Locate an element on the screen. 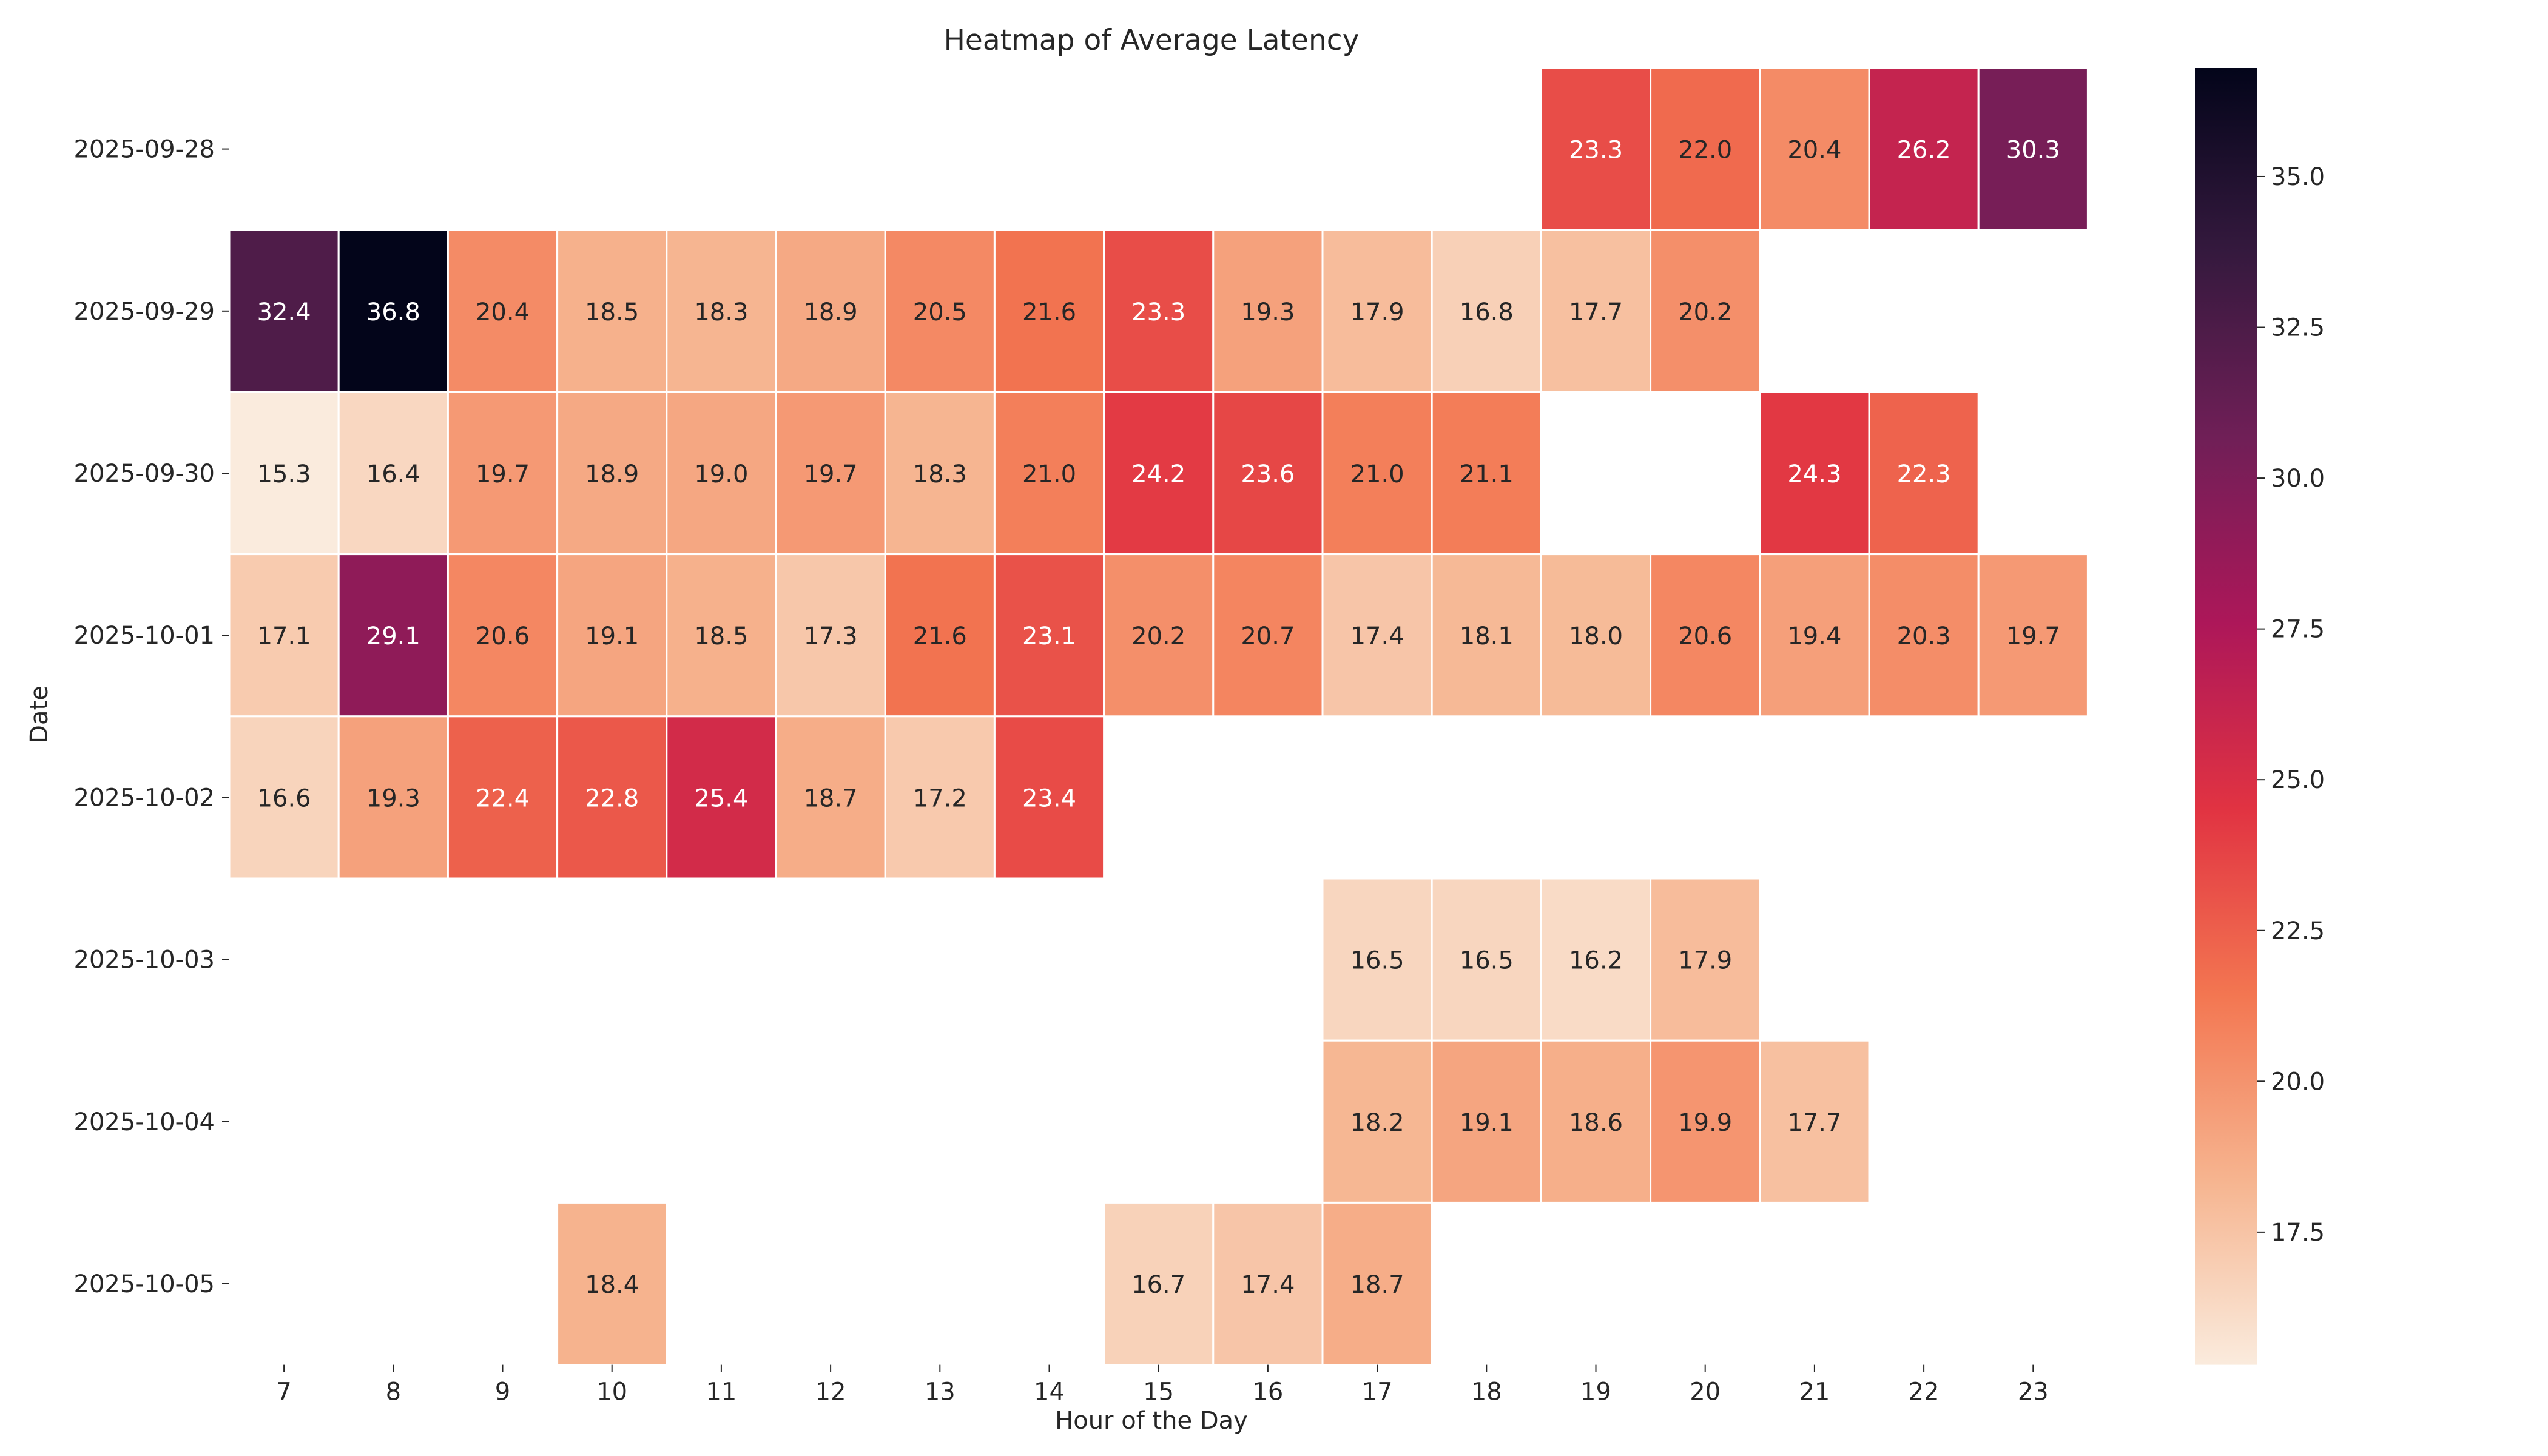  cell-value-label: 17.2 is located at coordinates (940, 798).